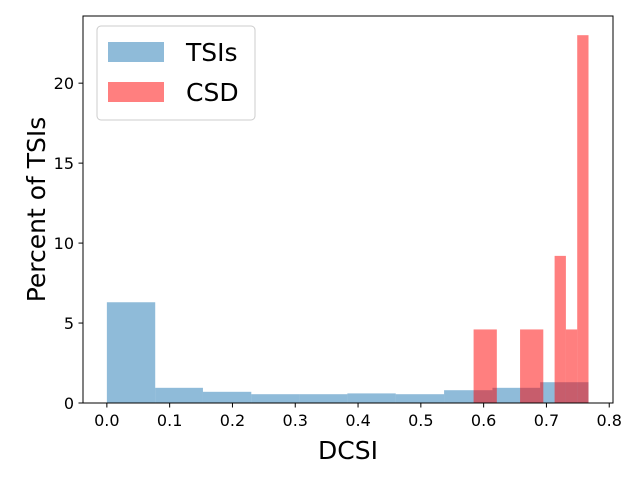  I want to click on x-tick-label: 0.6, so click(483, 420).